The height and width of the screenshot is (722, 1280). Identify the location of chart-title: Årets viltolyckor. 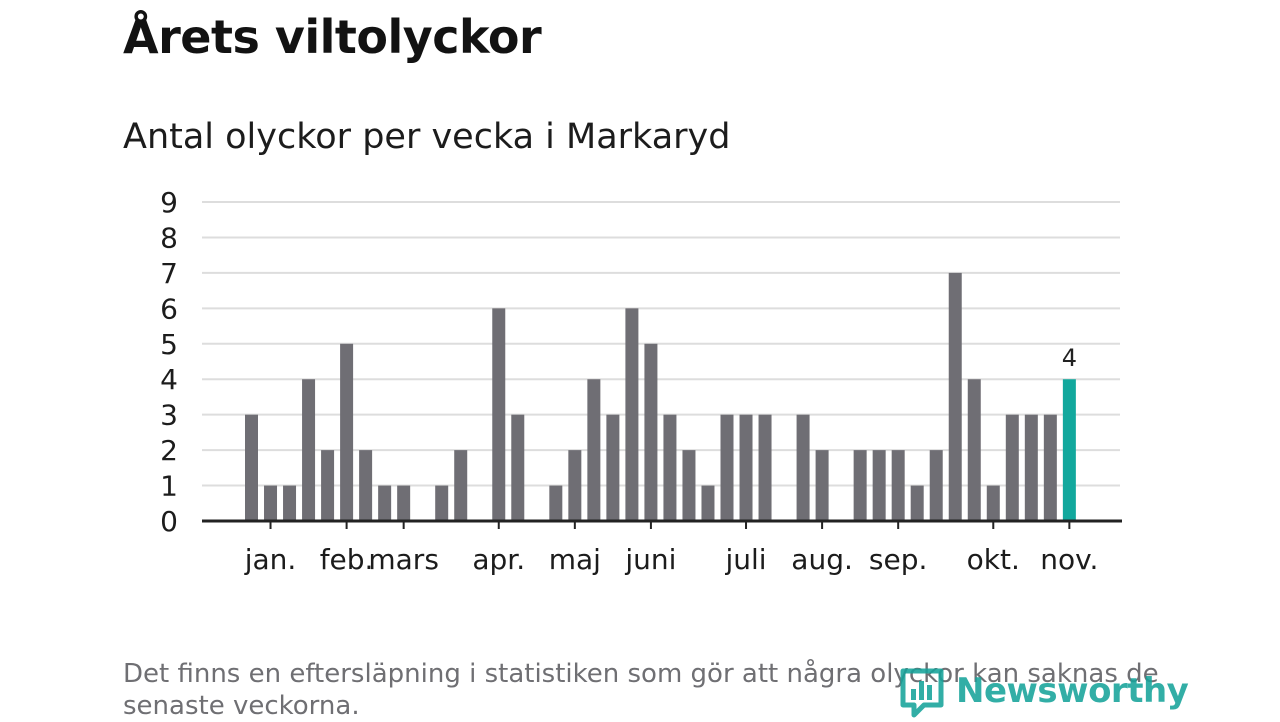
(332, 37).